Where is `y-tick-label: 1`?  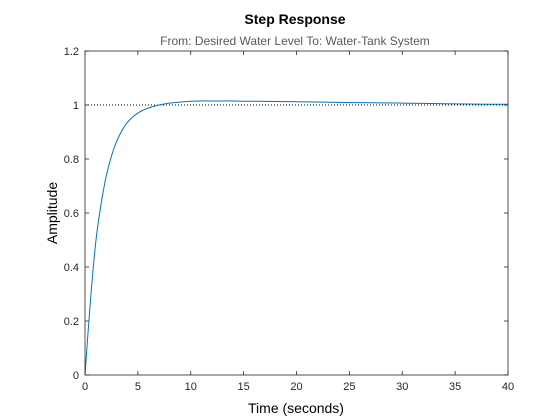 y-tick-label: 1 is located at coordinates (76, 106).